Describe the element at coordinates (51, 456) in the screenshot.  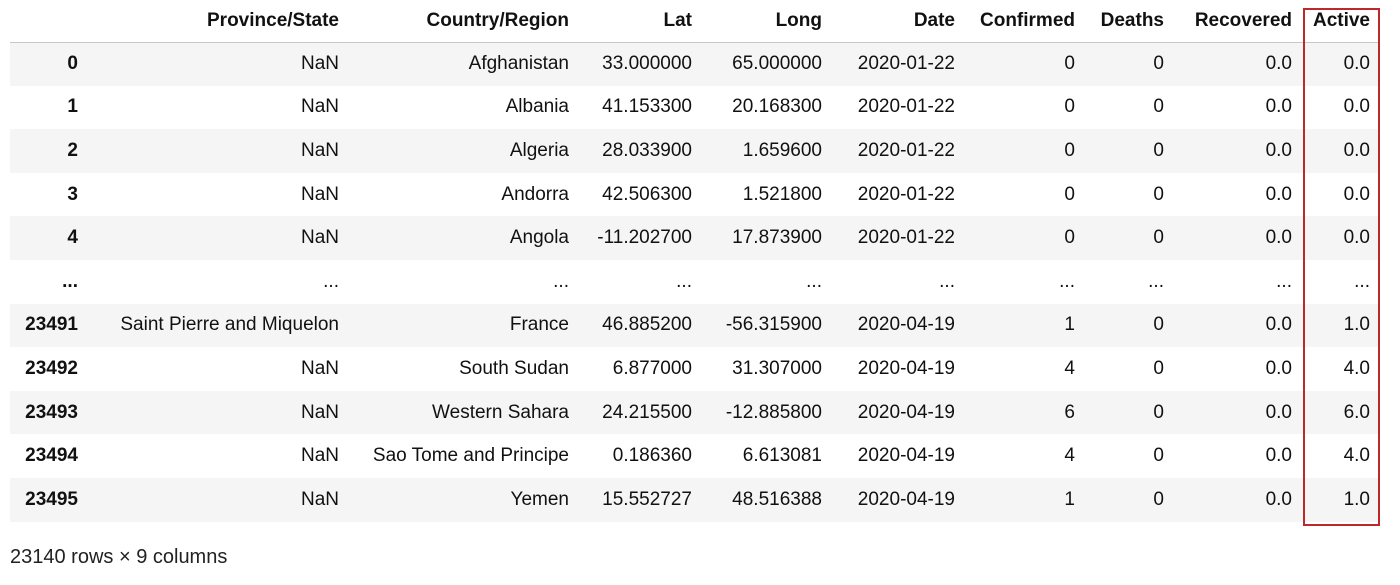
I see `row-index: 23494` at that location.